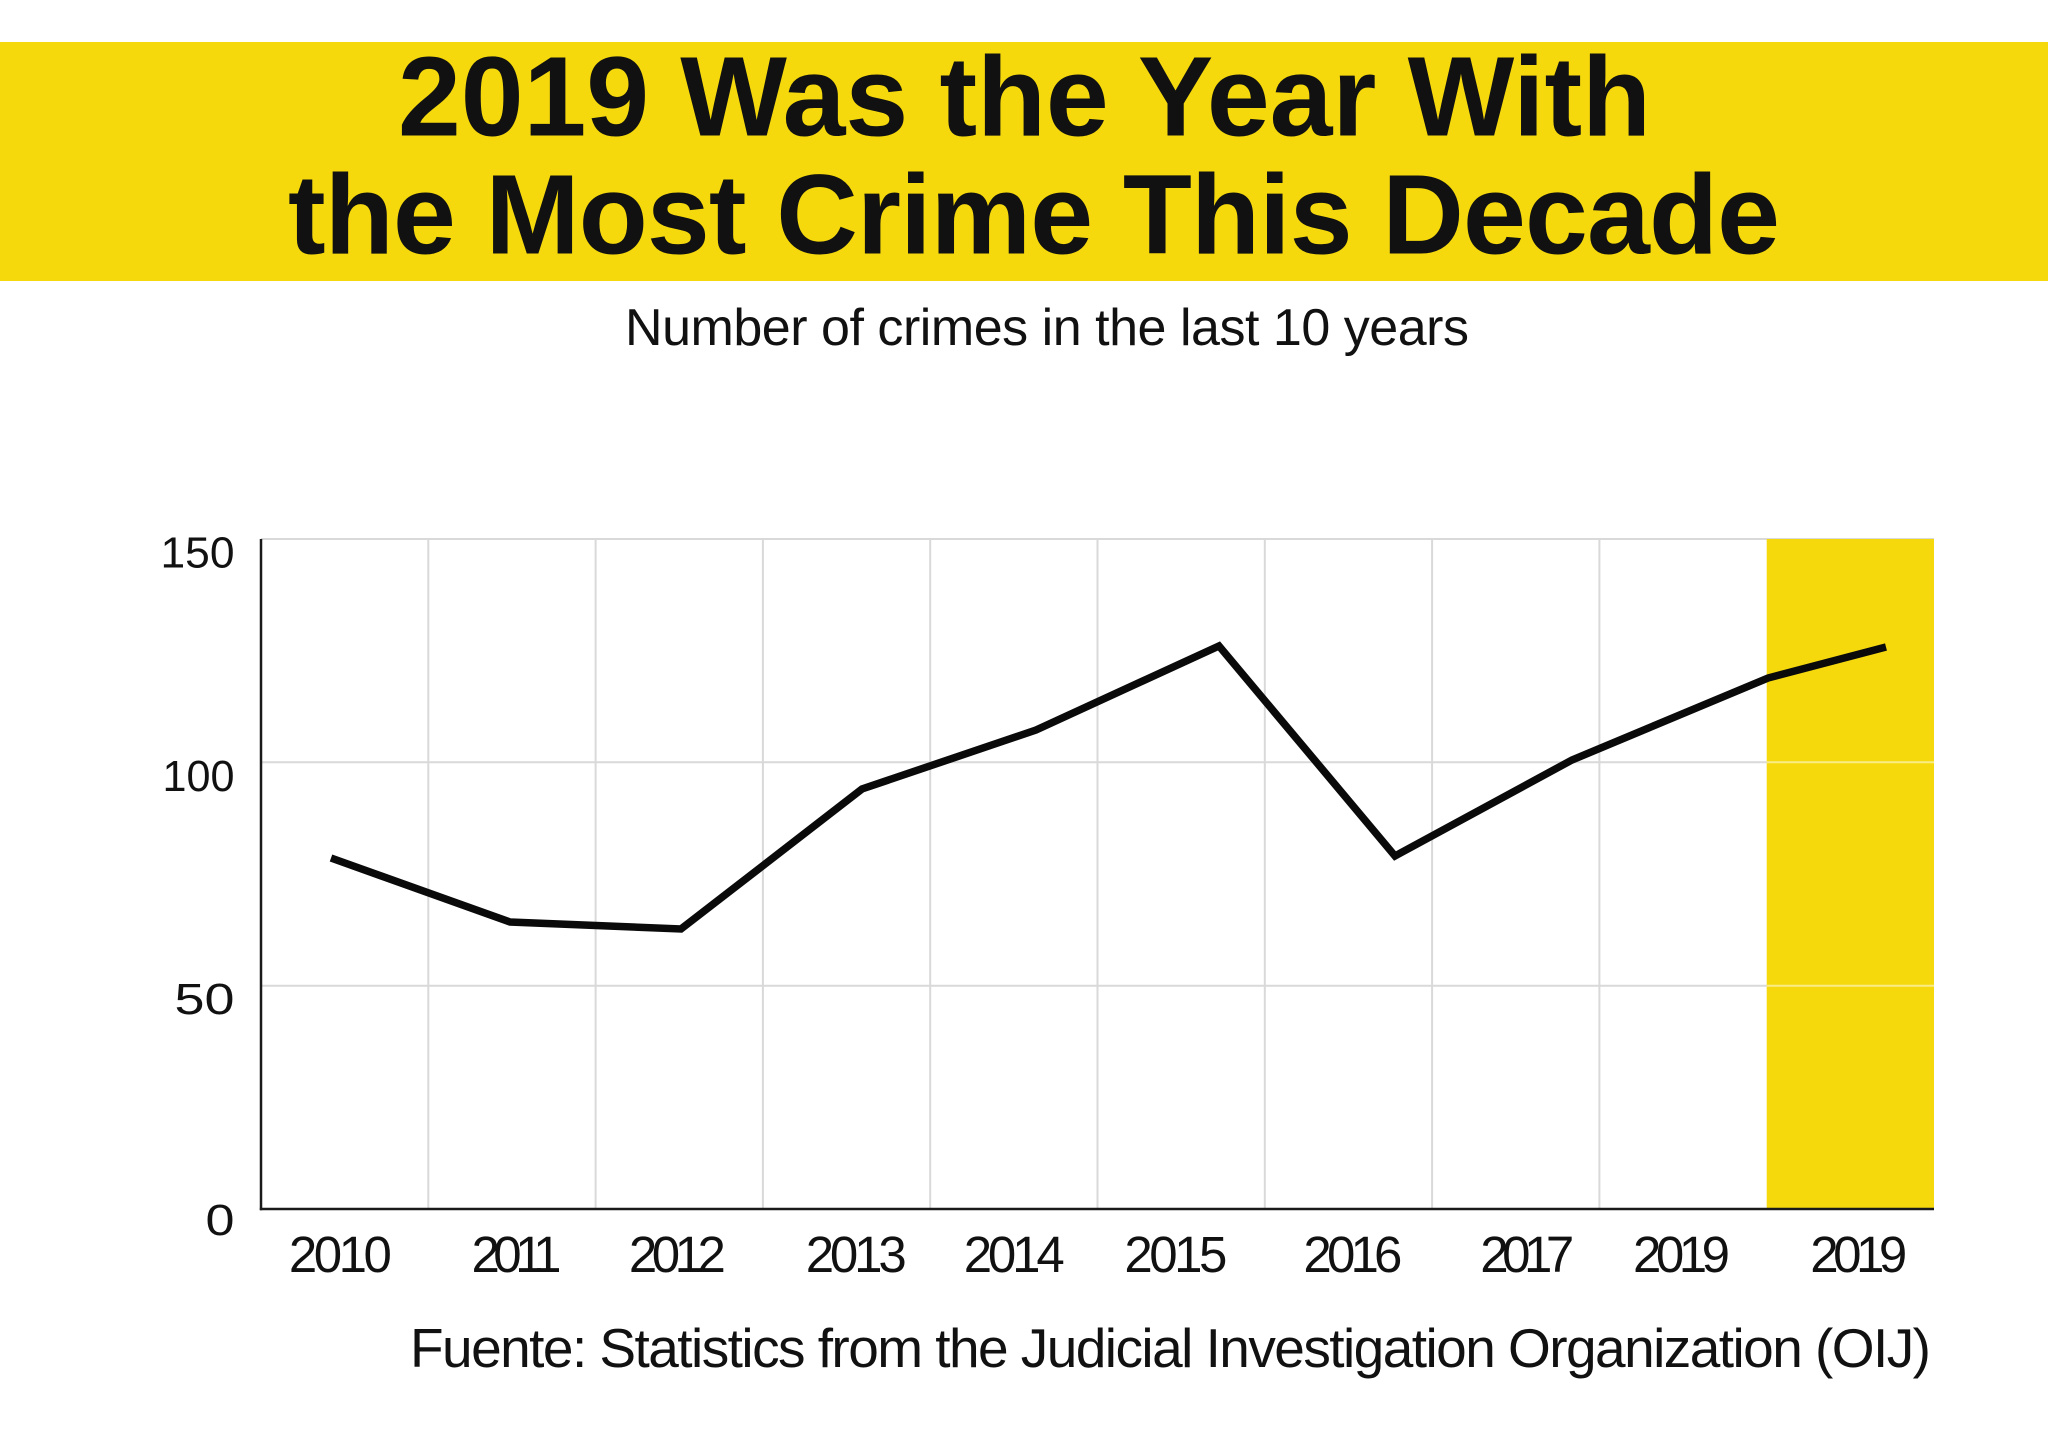 The height and width of the screenshot is (1455, 2048). Describe the element at coordinates (856, 1254) in the screenshot. I see `svg-text: 2013` at that location.